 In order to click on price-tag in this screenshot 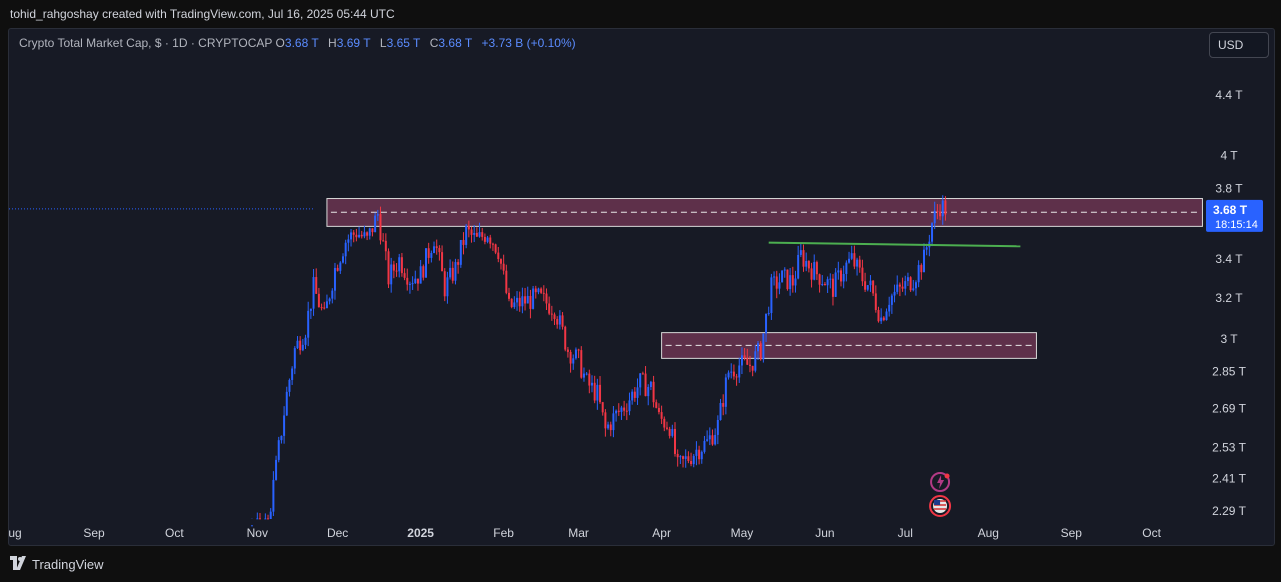, I will do `click(1234, 215)`.